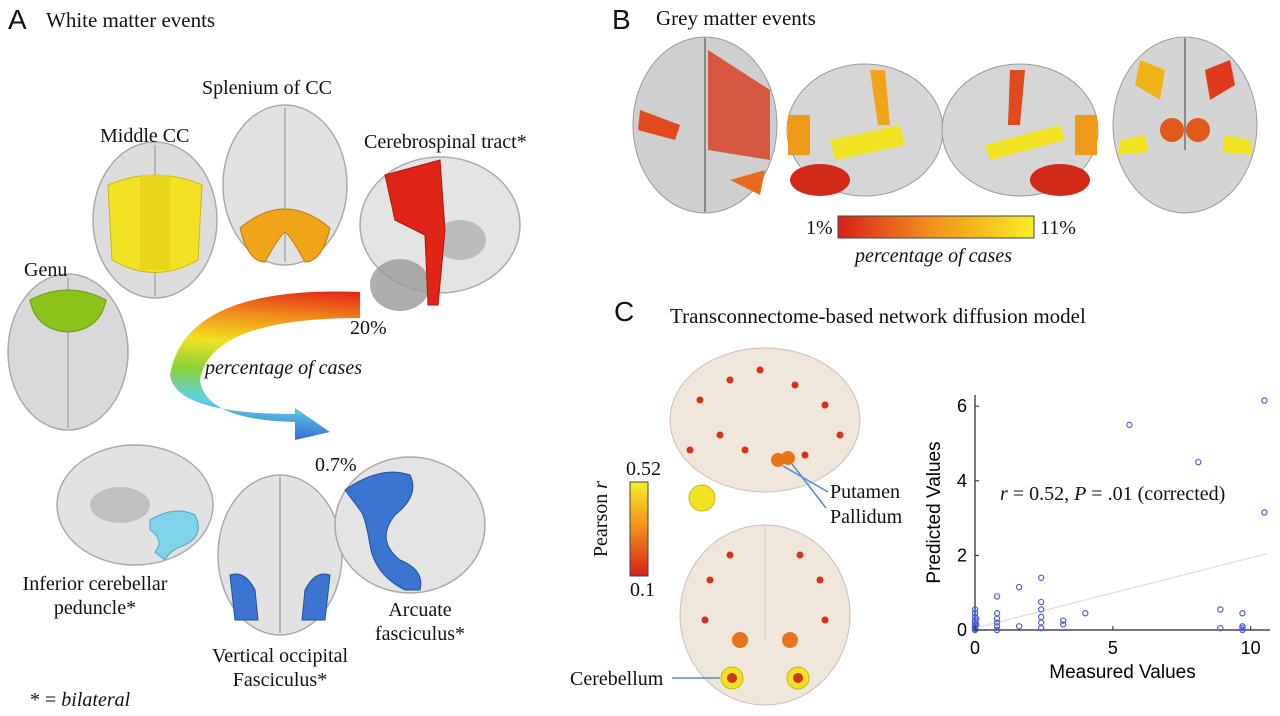  Describe the element at coordinates (601, 525) in the screenshot. I see `pearson-label-word: Pearson` at that location.